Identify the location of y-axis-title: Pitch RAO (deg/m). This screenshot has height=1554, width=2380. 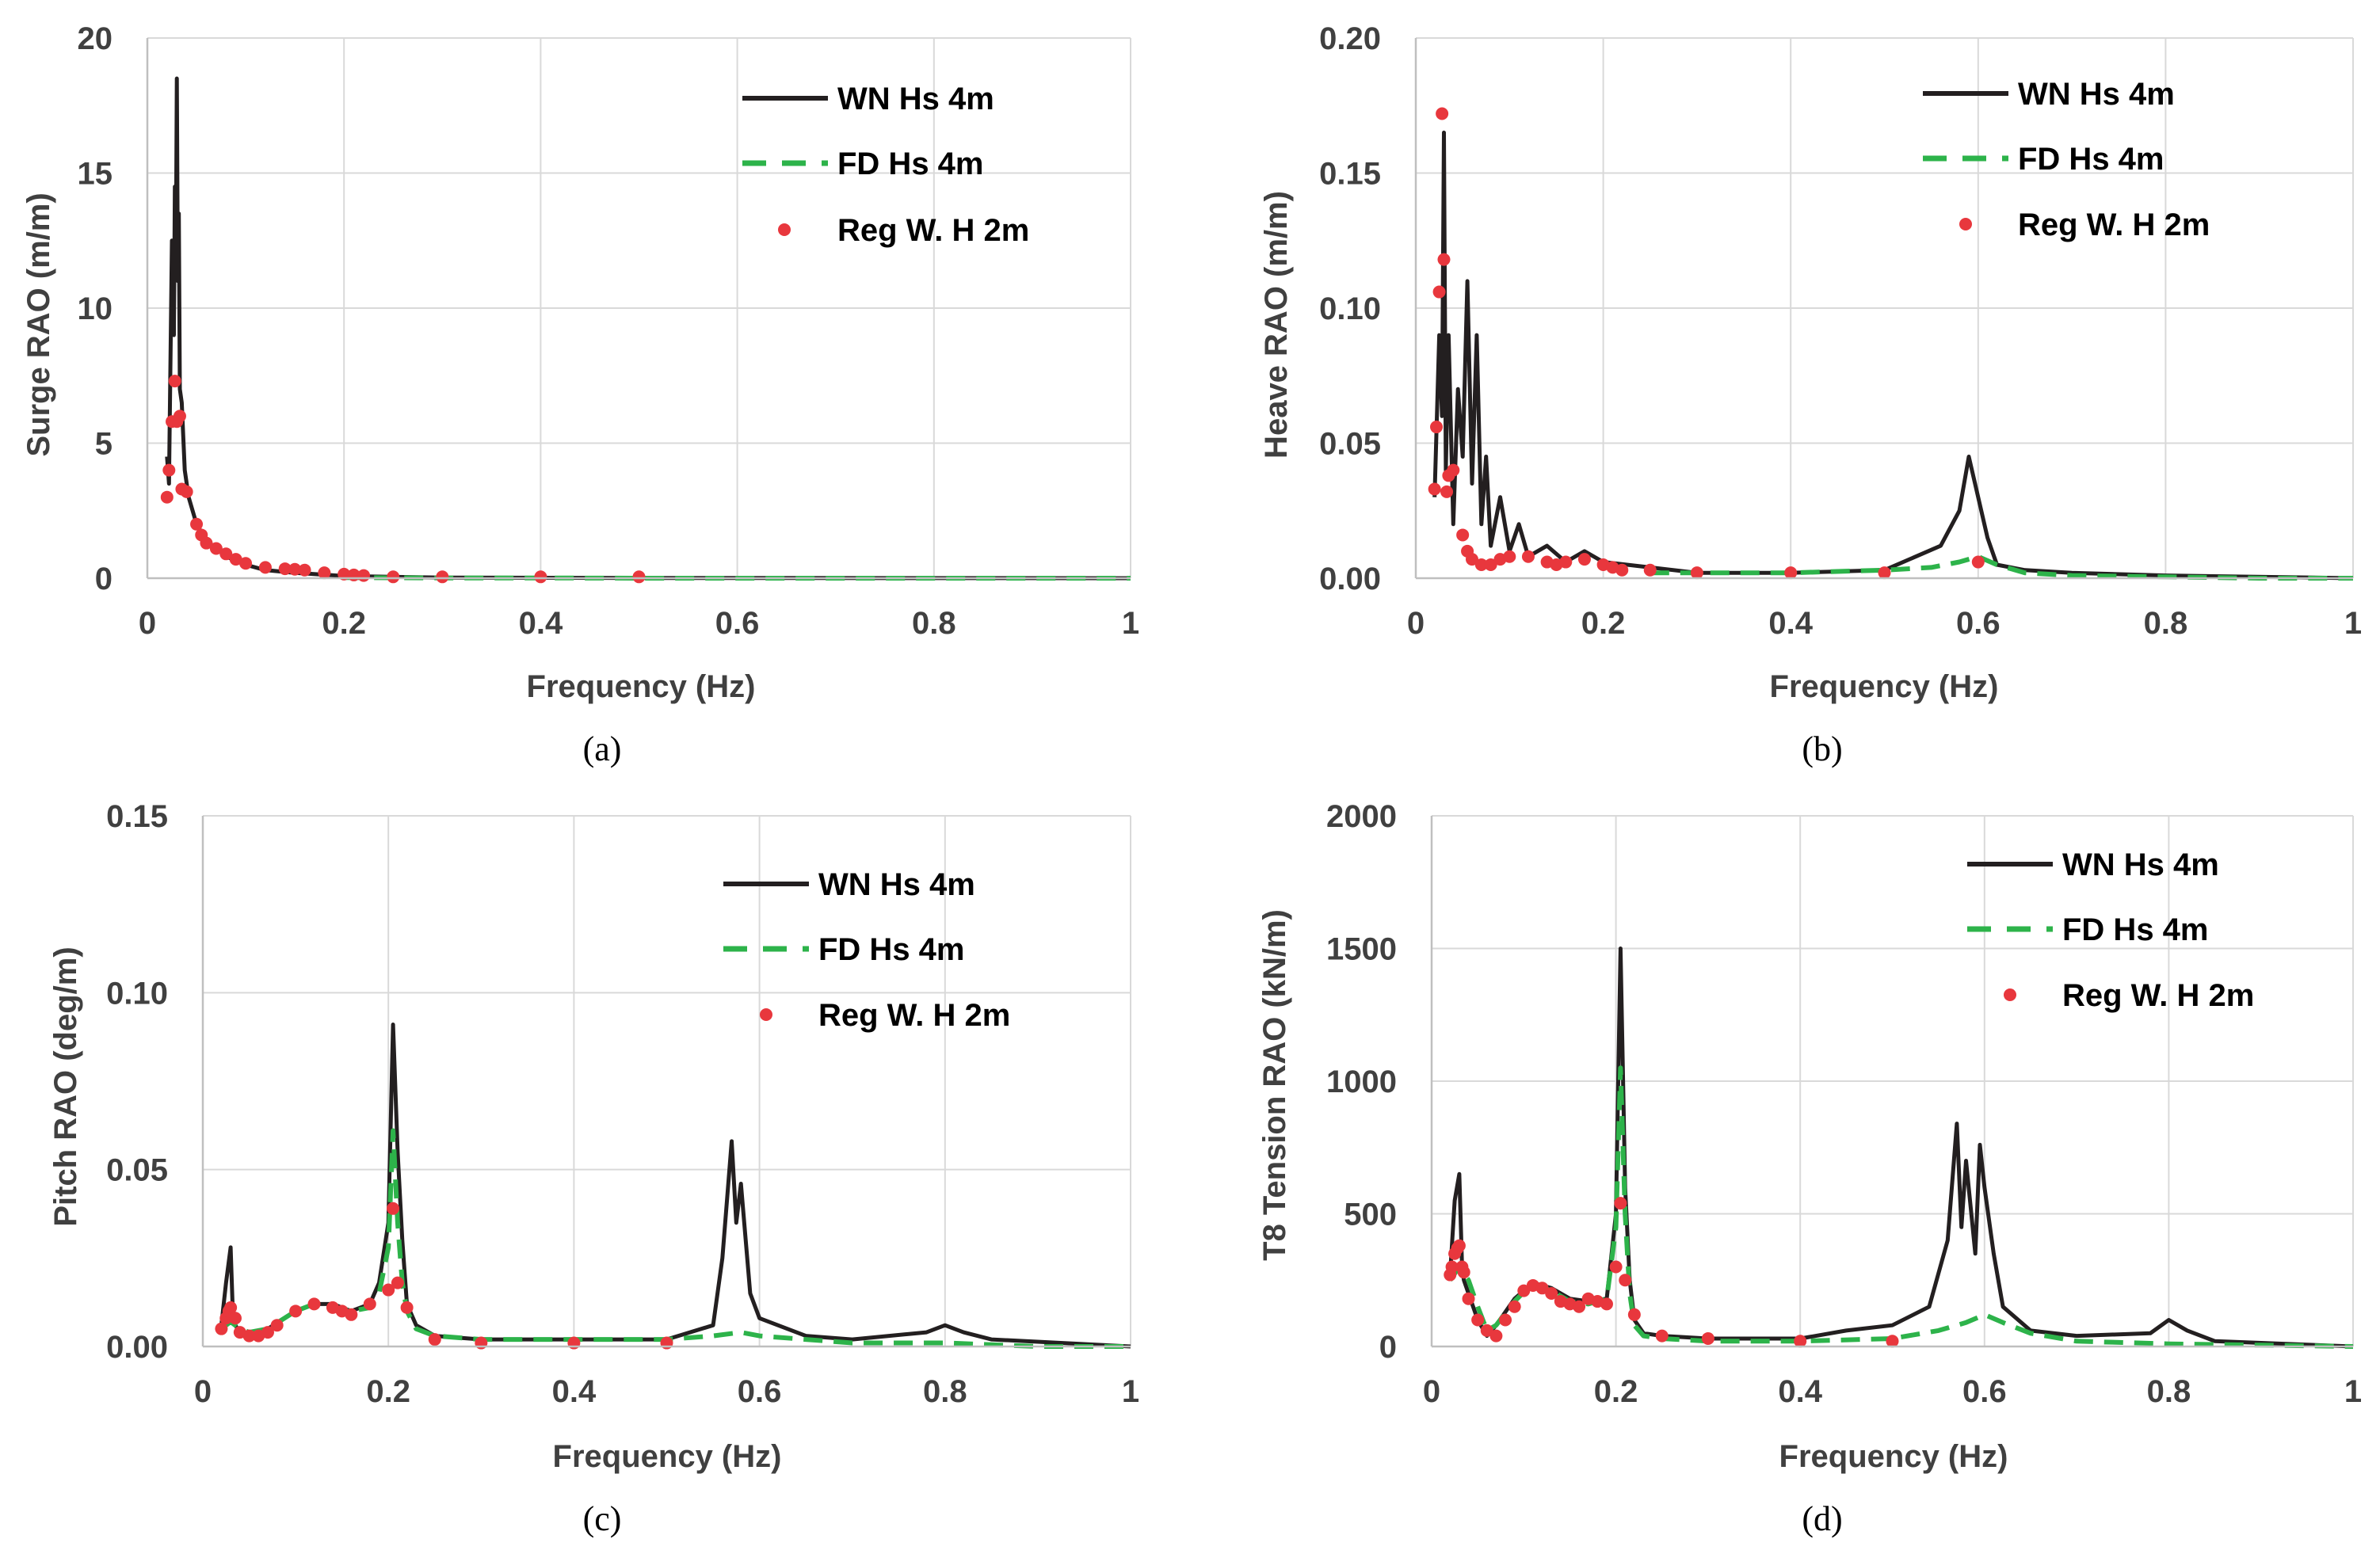
(65, 1086).